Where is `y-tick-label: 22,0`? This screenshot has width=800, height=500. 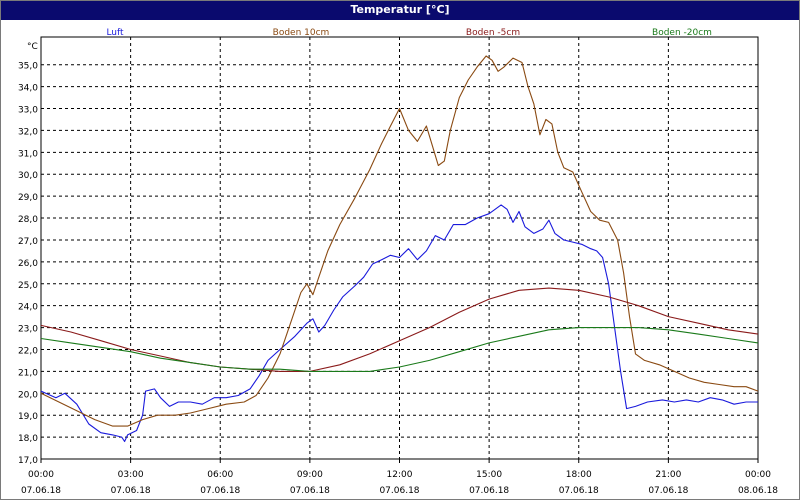 y-tick-label: 22,0 is located at coordinates (28, 351).